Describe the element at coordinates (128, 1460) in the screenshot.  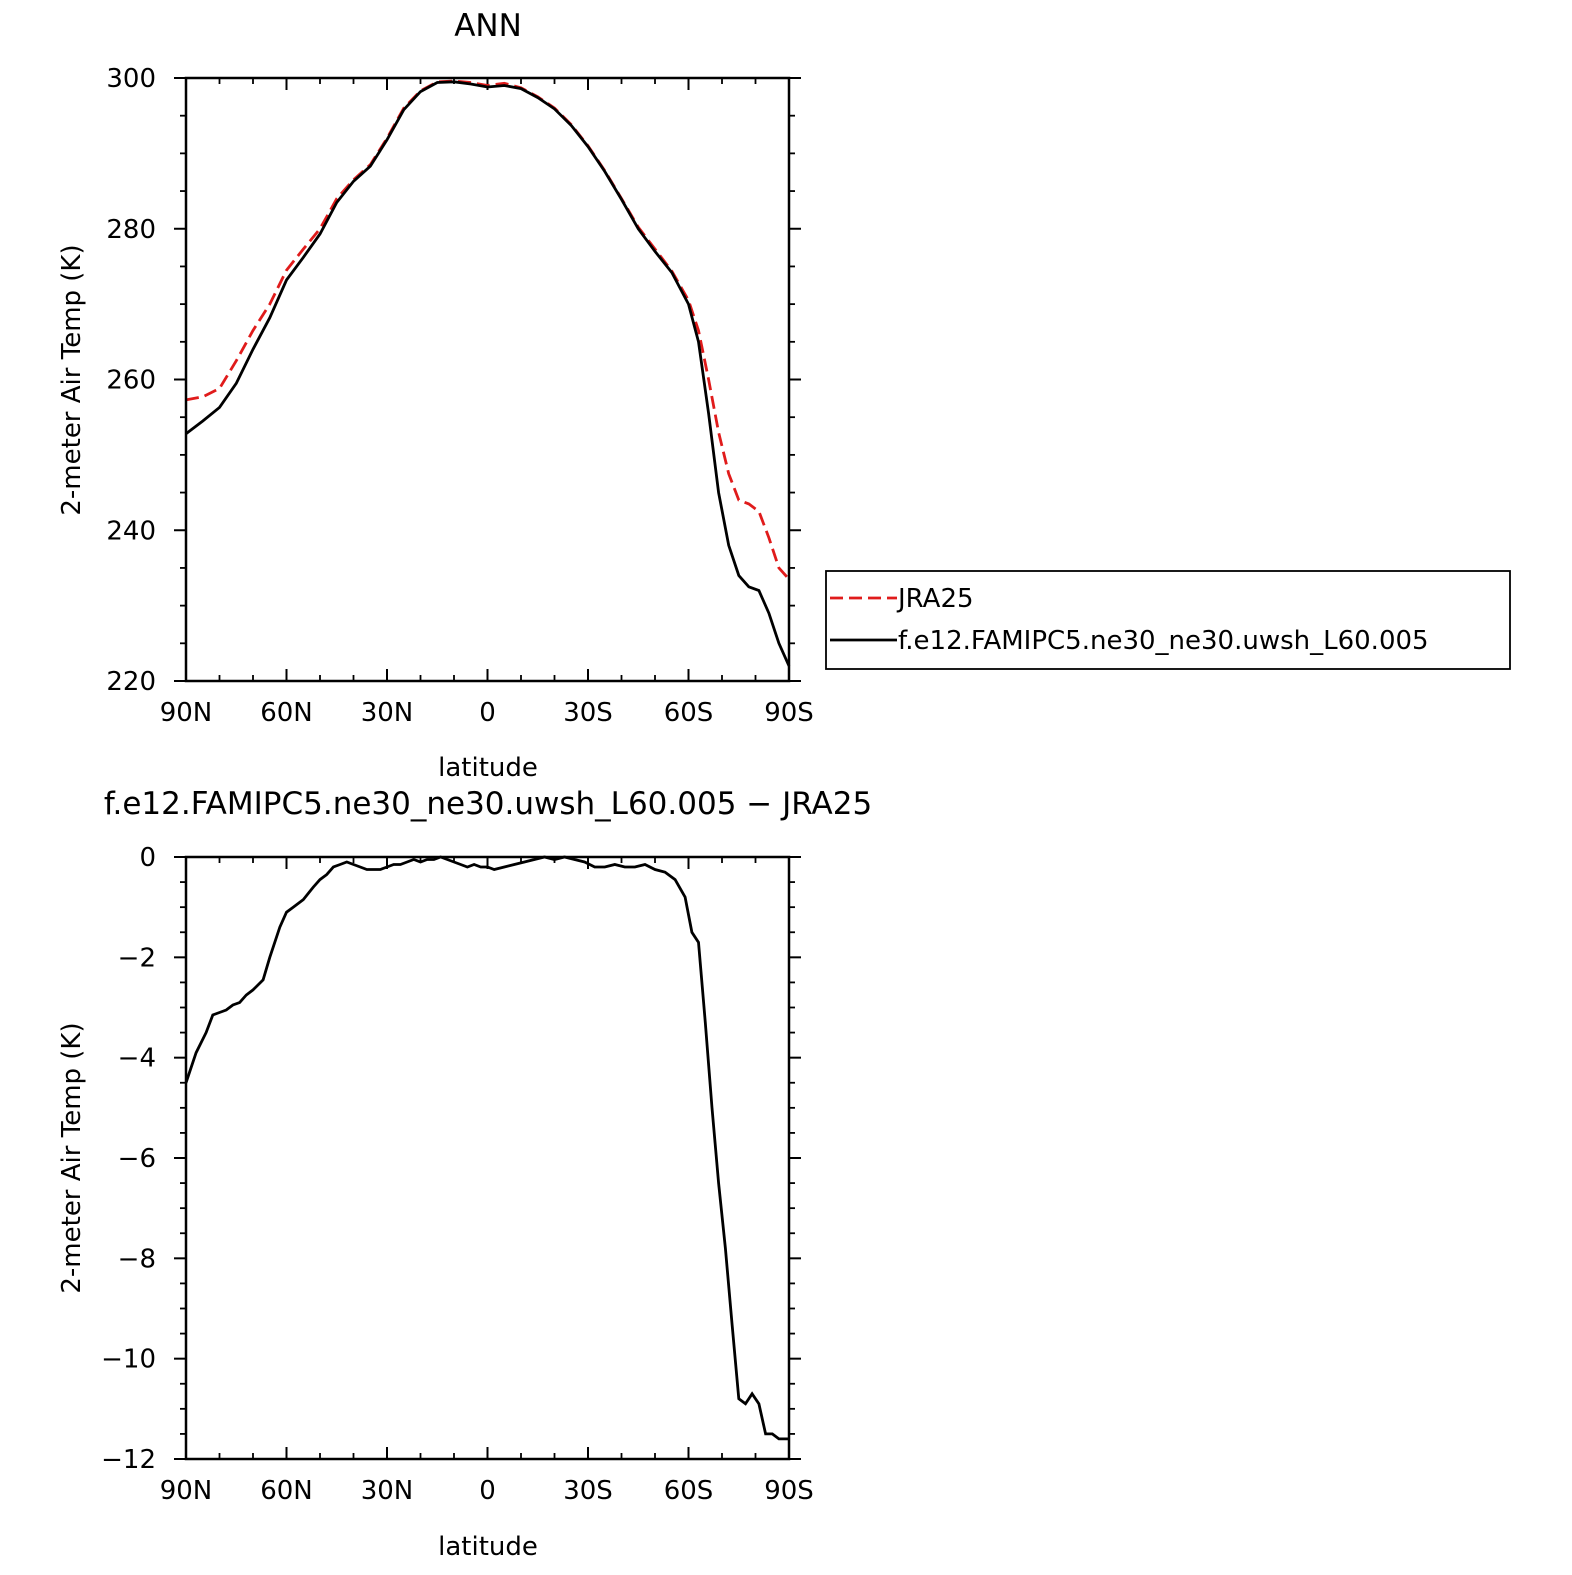
I see `y-tick-label: −12` at that location.